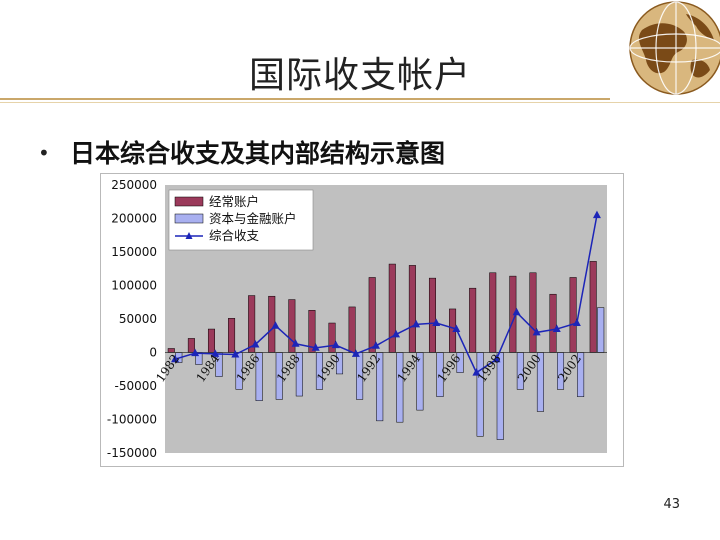  I want to click on y-tick-label: 150000, so click(134, 252).